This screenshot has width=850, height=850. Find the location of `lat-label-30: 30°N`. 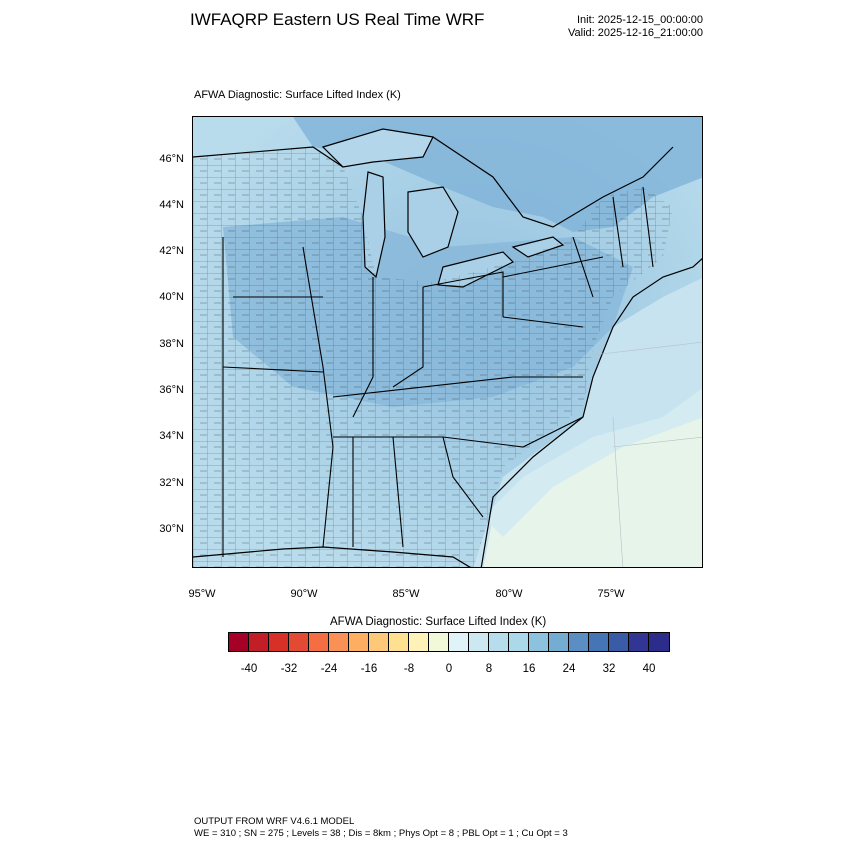

lat-label-30: 30°N is located at coordinates (171, 529).